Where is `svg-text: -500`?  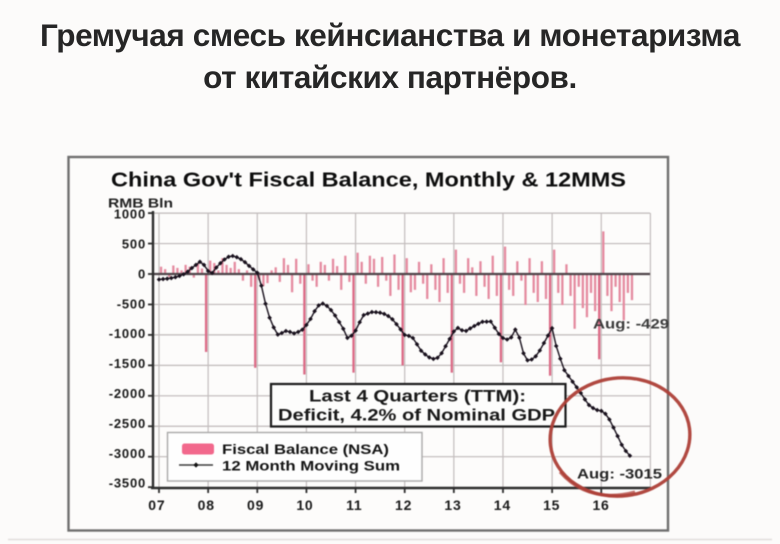 svg-text: -500 is located at coordinates (131, 303).